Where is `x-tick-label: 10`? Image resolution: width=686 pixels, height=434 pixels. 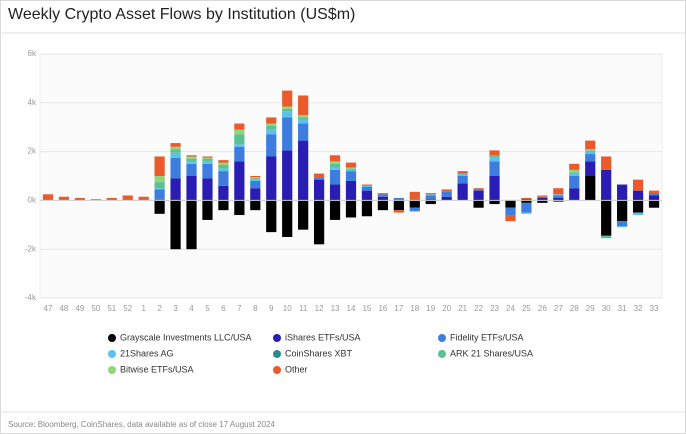
x-tick-label: 10 is located at coordinates (287, 308).